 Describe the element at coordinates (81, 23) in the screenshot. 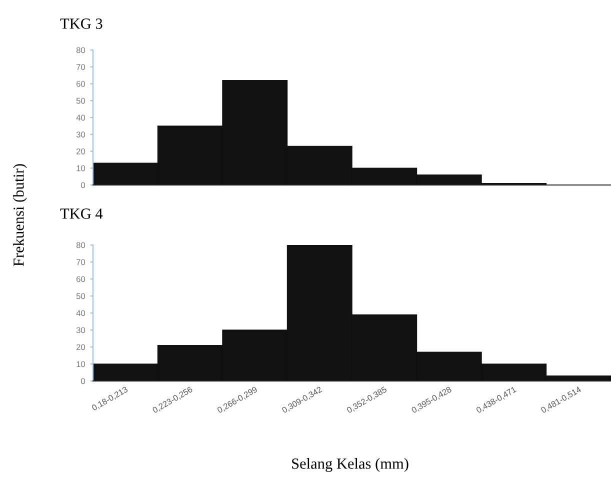

I see `chart-title: TKG 3` at that location.